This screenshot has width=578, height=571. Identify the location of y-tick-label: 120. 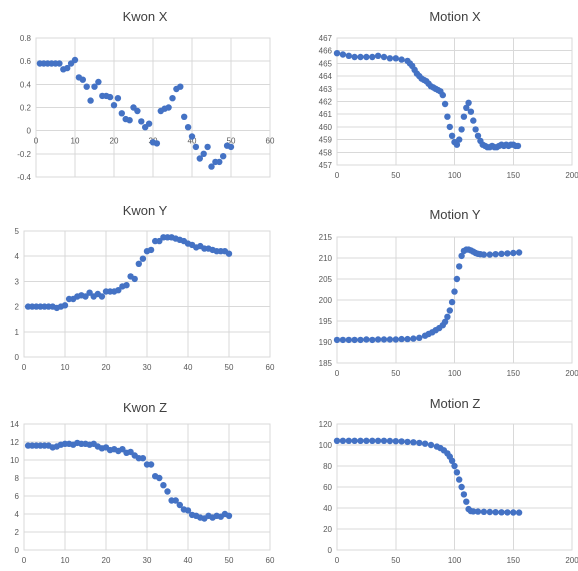
(326, 424).